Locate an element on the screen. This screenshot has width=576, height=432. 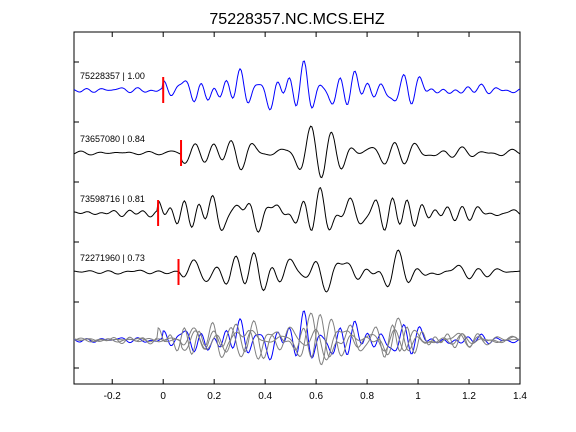
chart-title: 75228357.NC.MCS.EHZ is located at coordinates (296, 19).